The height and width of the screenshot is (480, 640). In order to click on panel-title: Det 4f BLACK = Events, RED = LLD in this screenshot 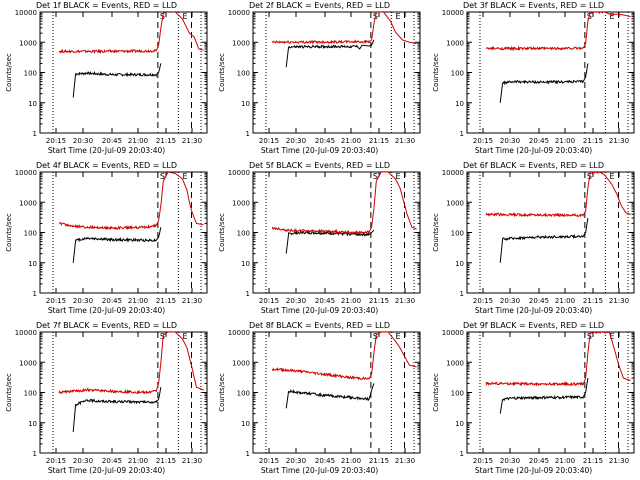, I will do `click(106, 165)`.